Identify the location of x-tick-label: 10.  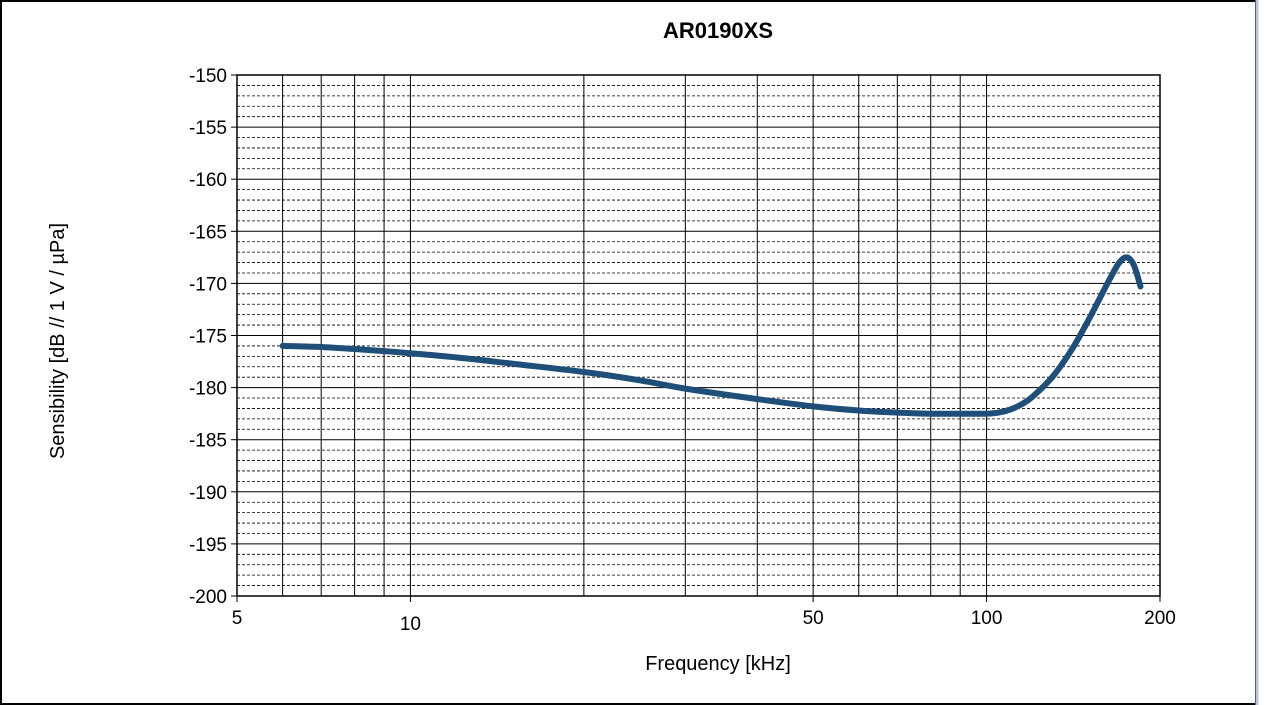
(410, 624).